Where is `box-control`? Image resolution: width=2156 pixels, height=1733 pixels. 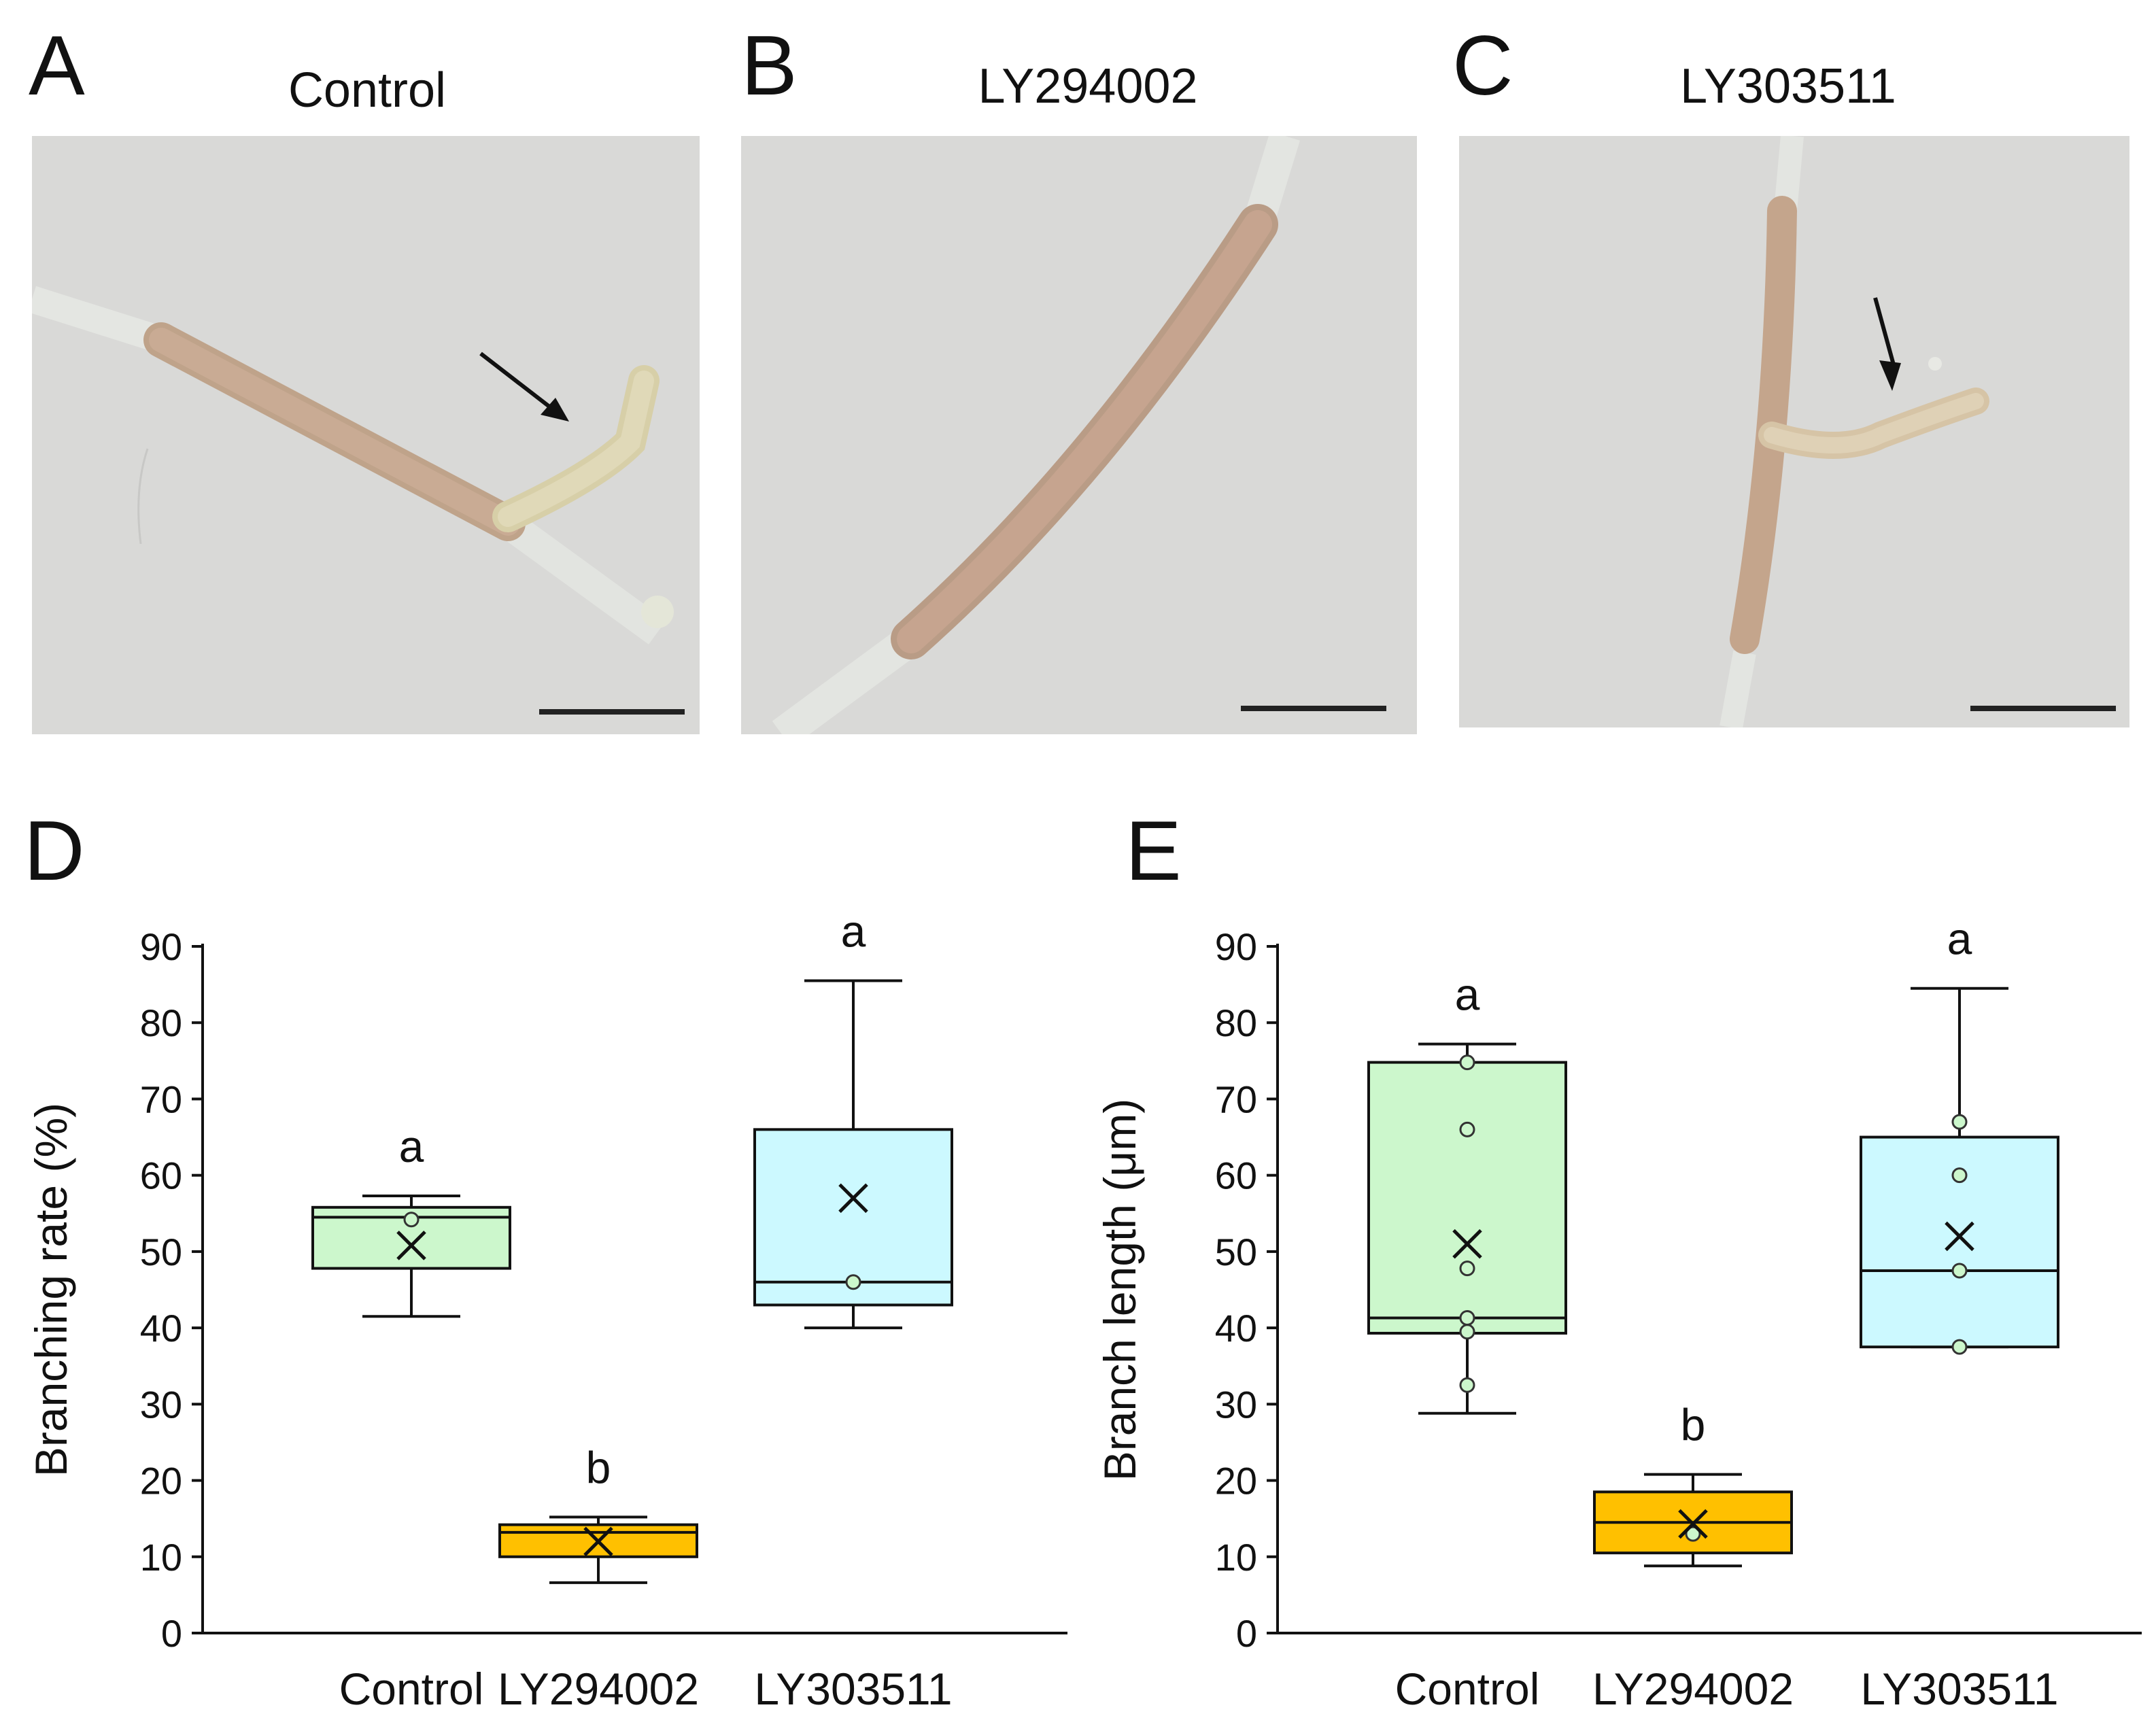
box-control is located at coordinates (1467, 1198).